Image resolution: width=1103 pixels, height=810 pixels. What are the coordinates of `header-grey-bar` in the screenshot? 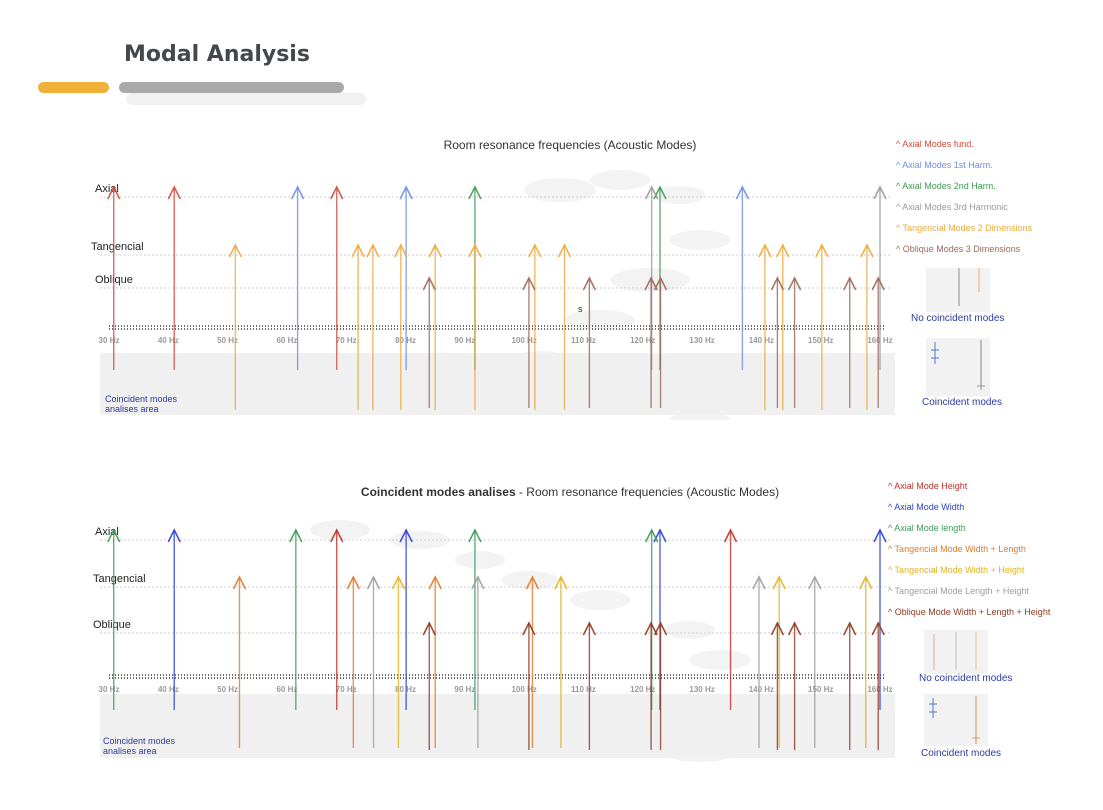 It's located at (231, 87).